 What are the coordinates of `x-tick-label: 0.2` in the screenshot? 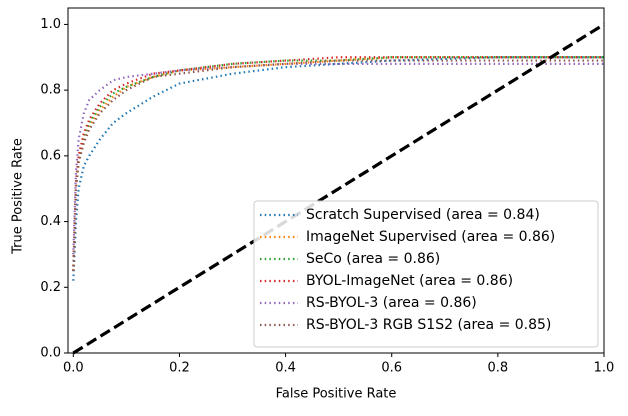 It's located at (179, 368).